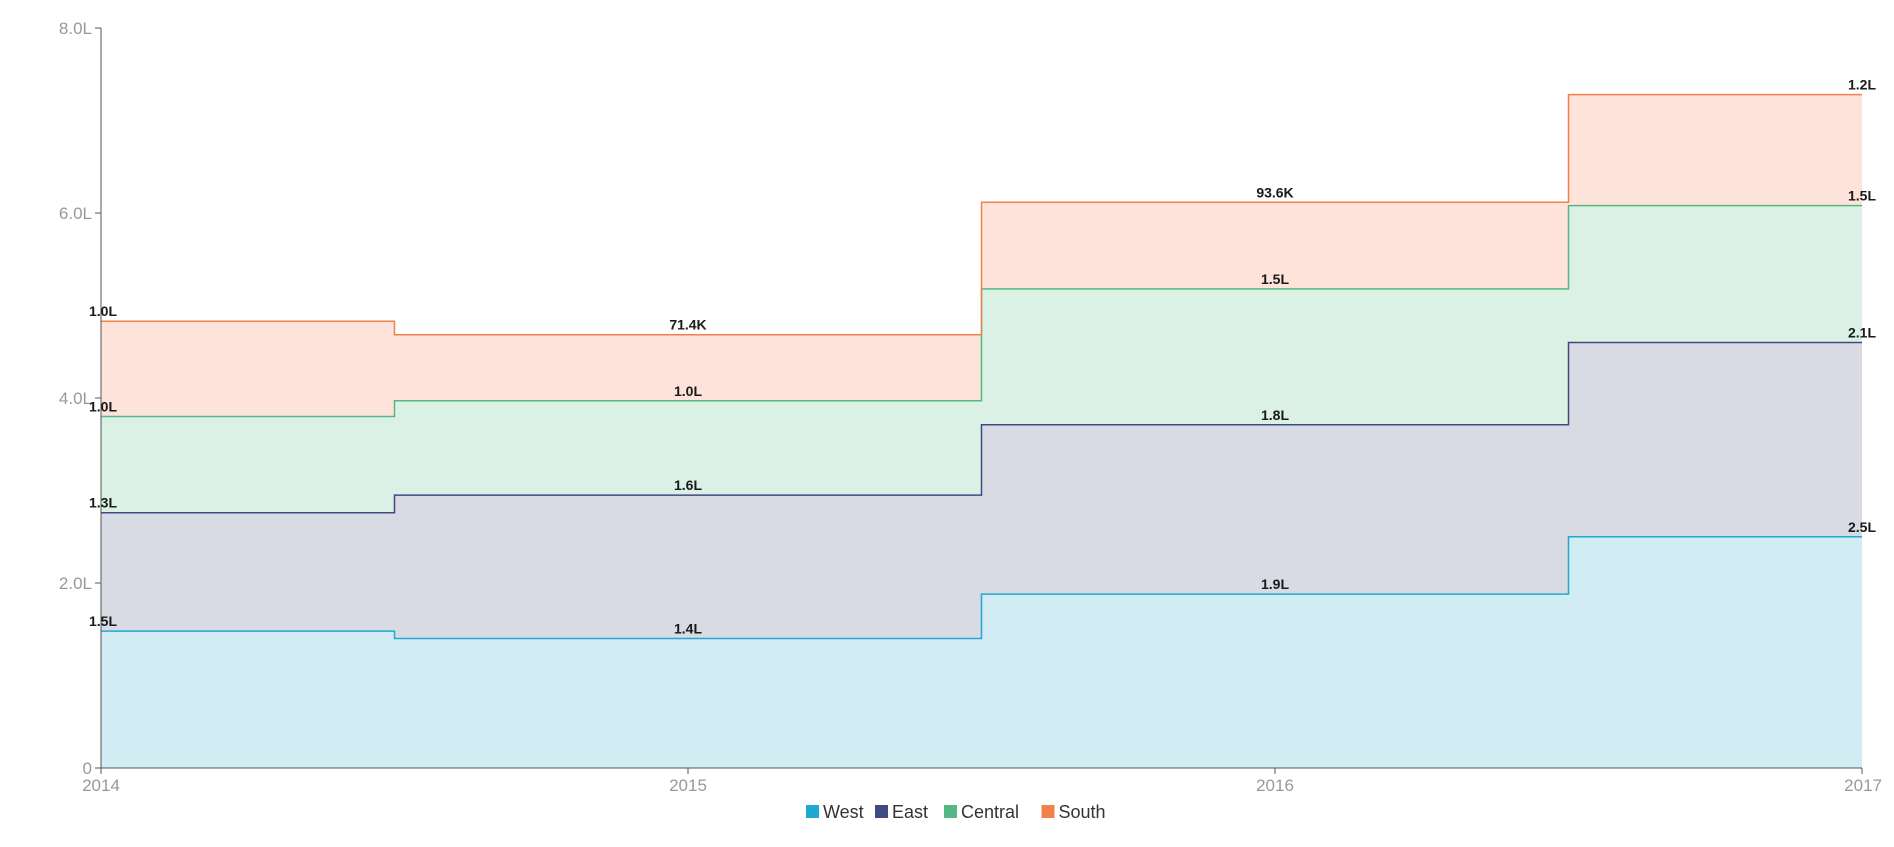 The height and width of the screenshot is (847, 1894). What do you see at coordinates (1275, 279) in the screenshot?
I see `data-label-central-2016: 1.5L` at bounding box center [1275, 279].